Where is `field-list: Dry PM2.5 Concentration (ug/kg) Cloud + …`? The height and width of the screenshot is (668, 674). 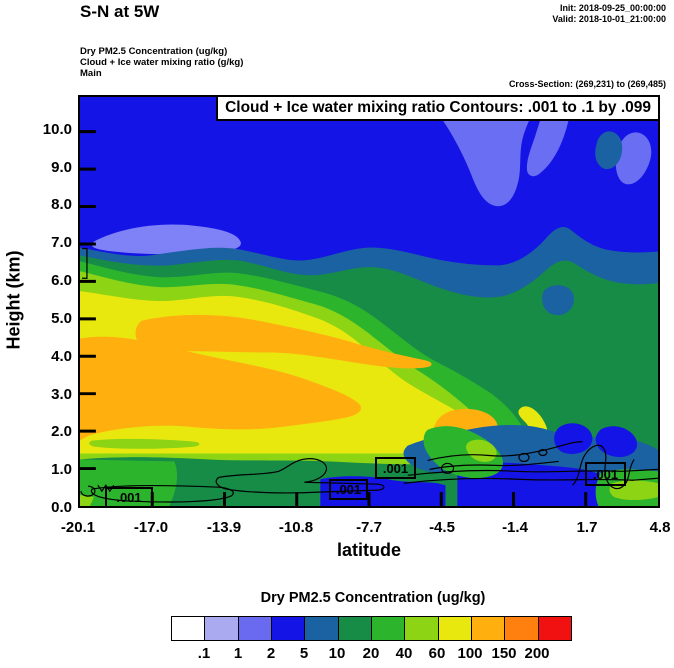
field-list: Dry PM2.5 Concentration (ug/kg) Cloud + … is located at coordinates (161, 62).